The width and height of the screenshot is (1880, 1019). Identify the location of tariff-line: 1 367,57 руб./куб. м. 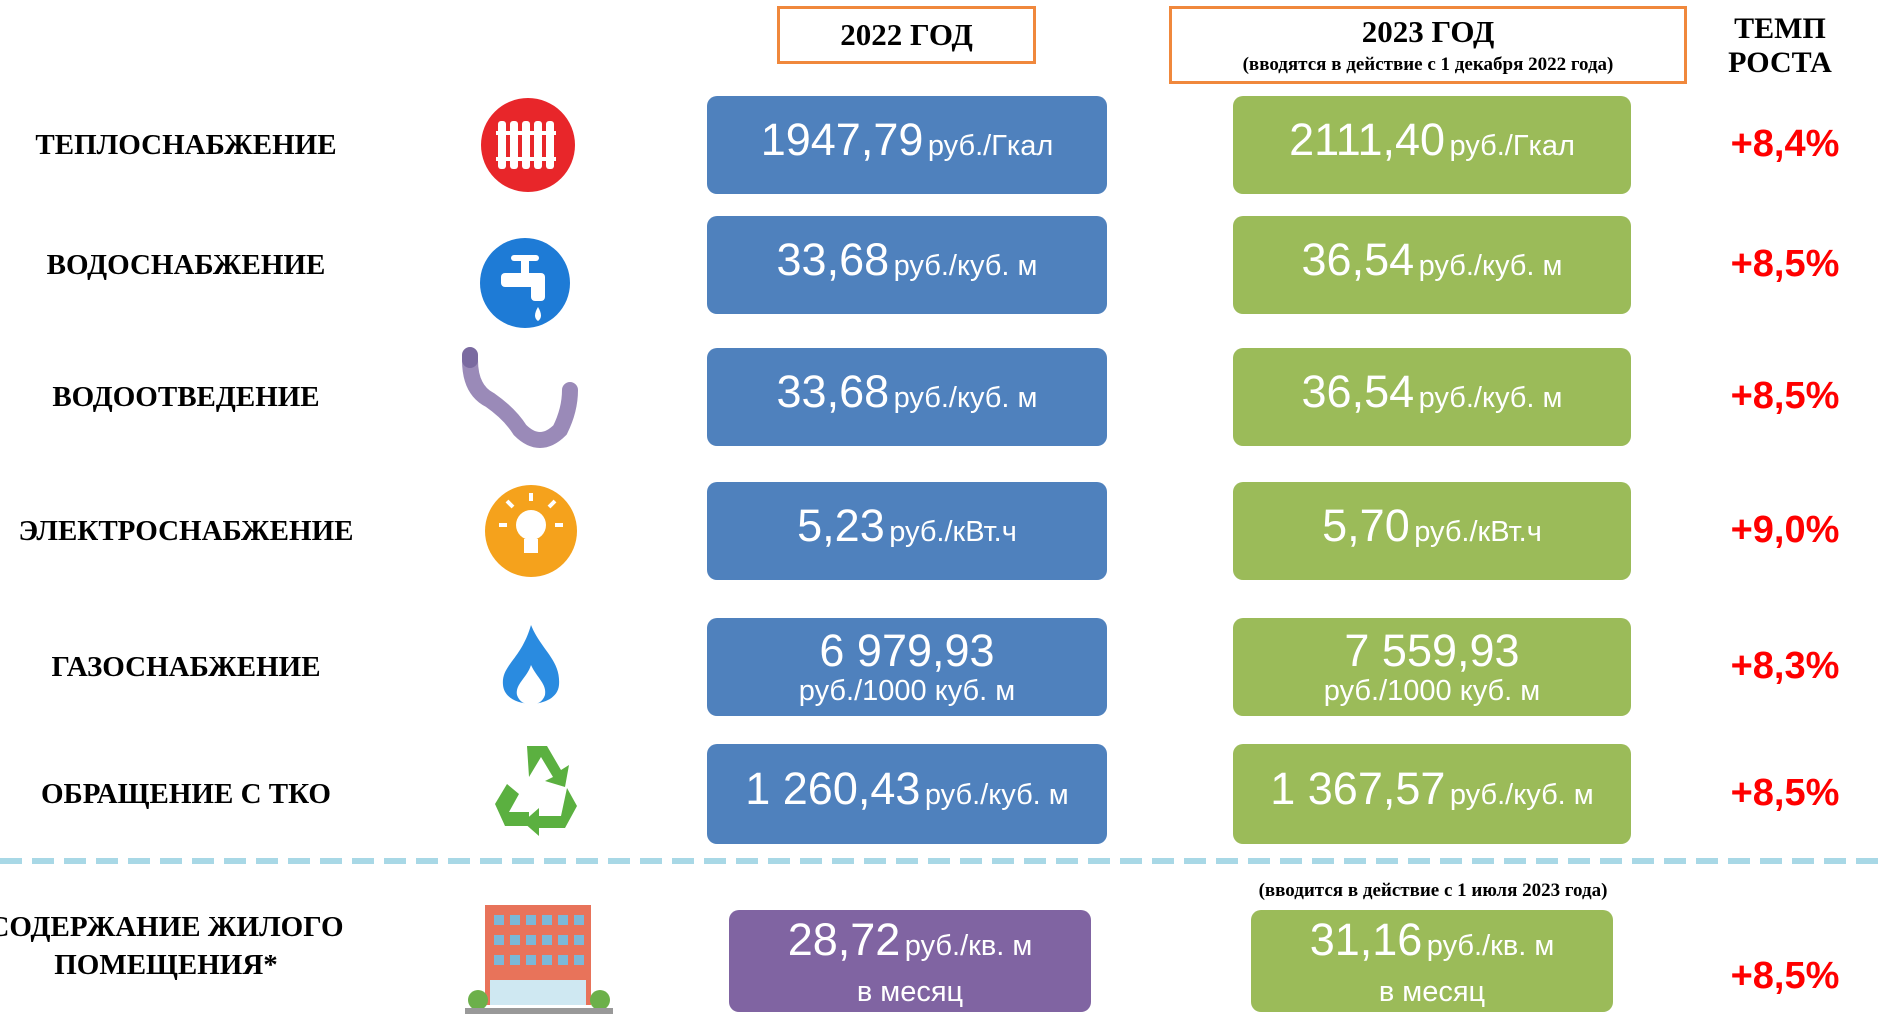
(1432, 794).